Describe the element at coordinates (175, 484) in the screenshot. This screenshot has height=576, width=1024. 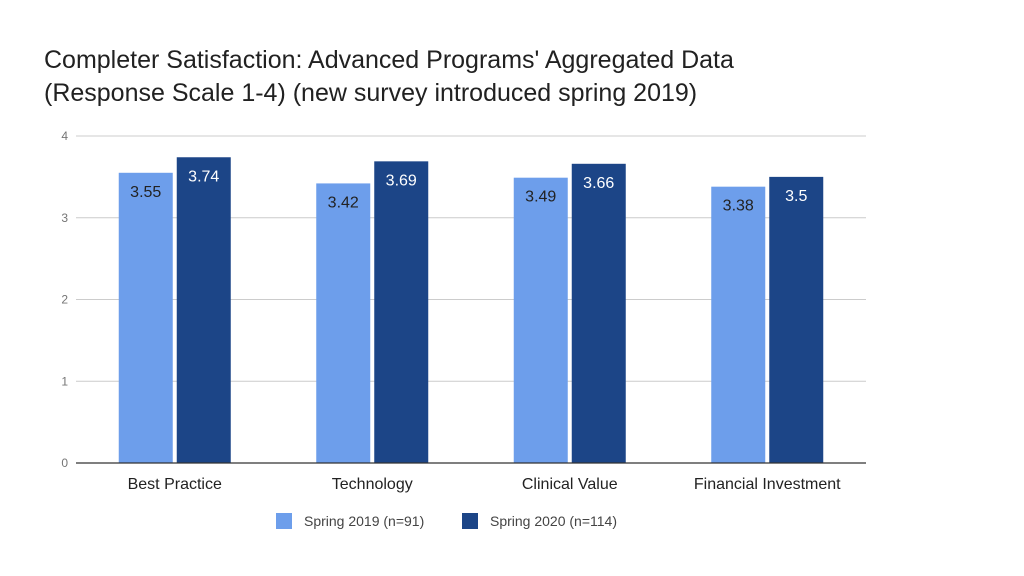
I see `category-label-1: Best Practice` at that location.